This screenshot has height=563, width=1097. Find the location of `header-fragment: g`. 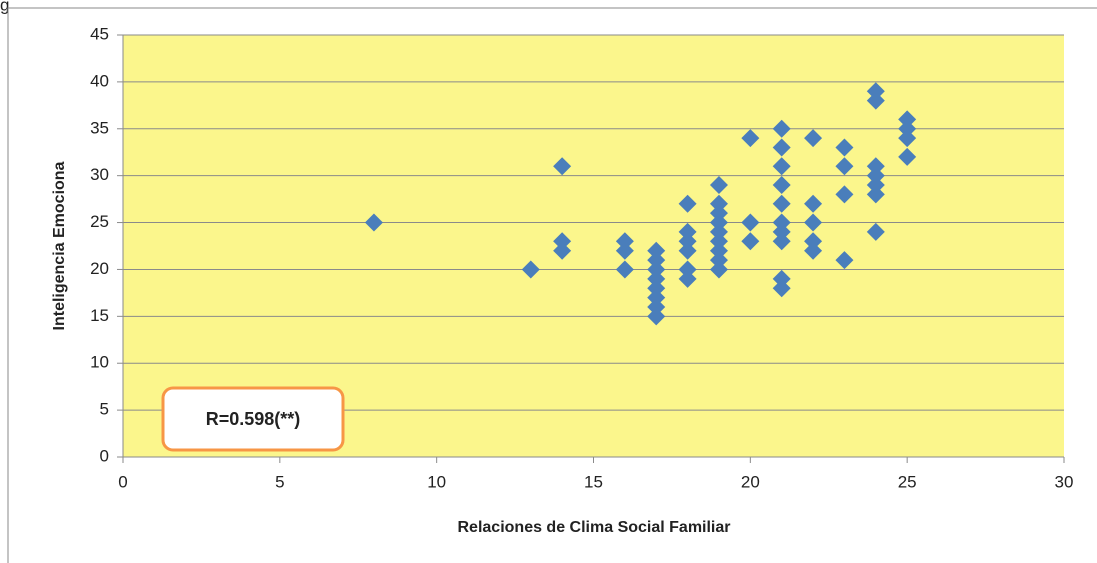

header-fragment: g is located at coordinates (4, 7).